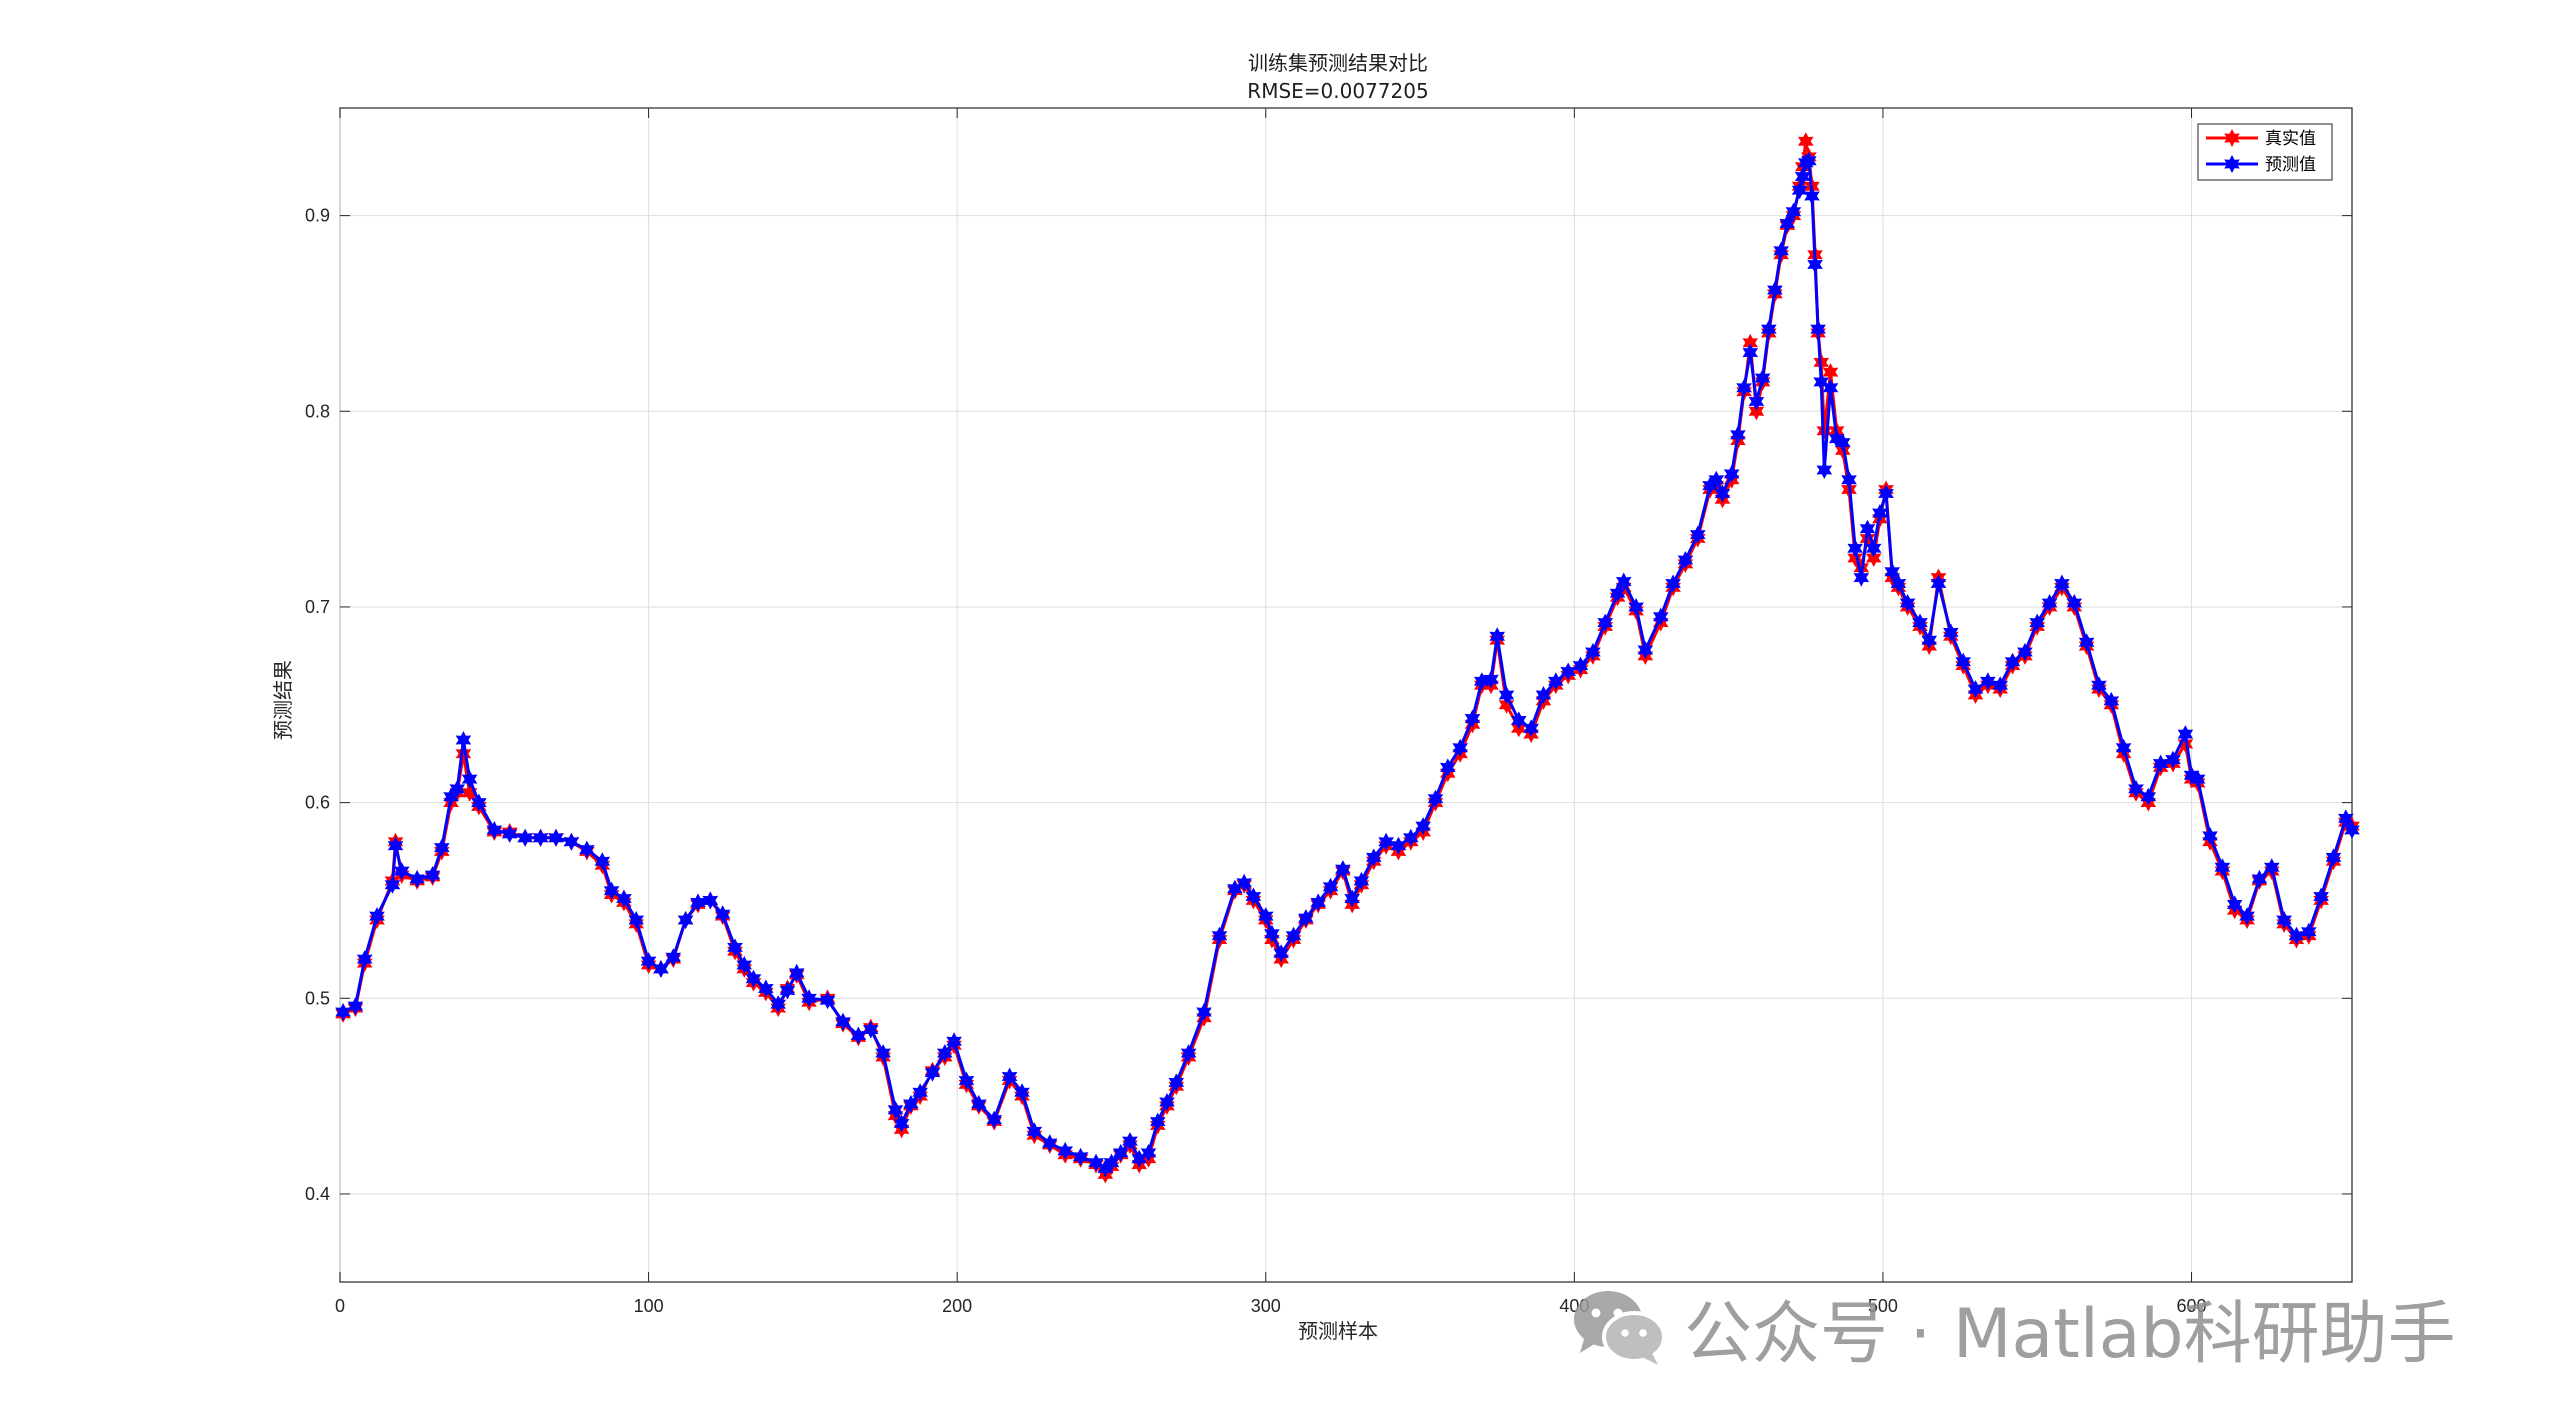  What do you see at coordinates (2232, 164) in the screenshot?
I see `legend-marker-pred` at bounding box center [2232, 164].